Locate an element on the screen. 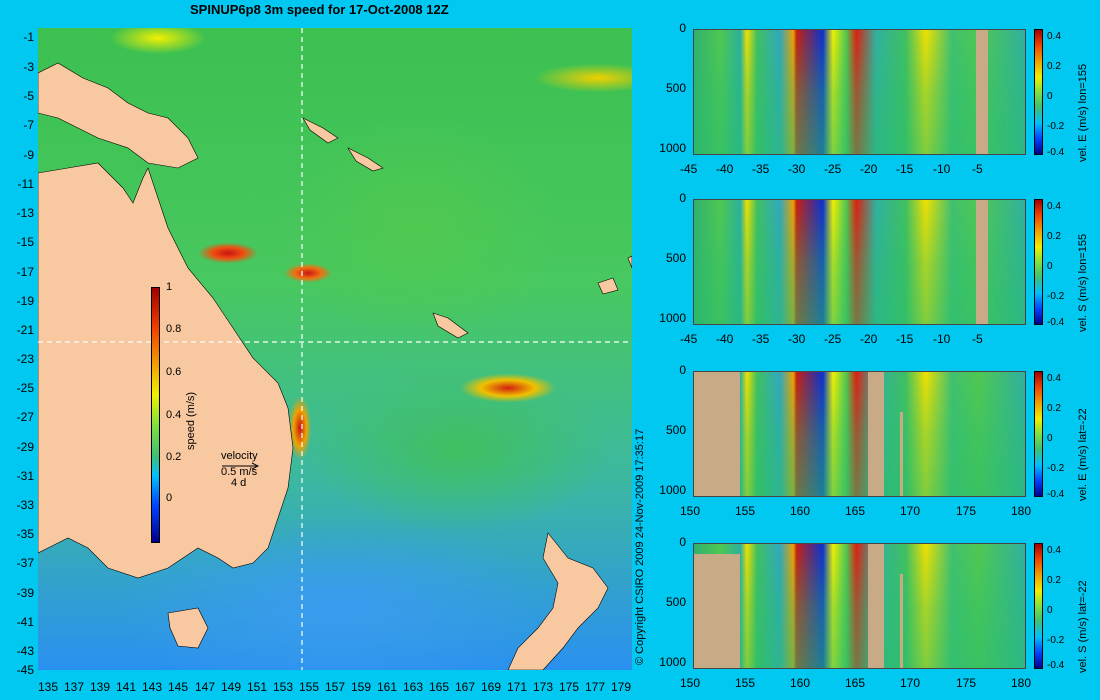 Image resolution: width=1100 pixels, height=700 pixels. panel-x-tick: 160 is located at coordinates (800, 683).